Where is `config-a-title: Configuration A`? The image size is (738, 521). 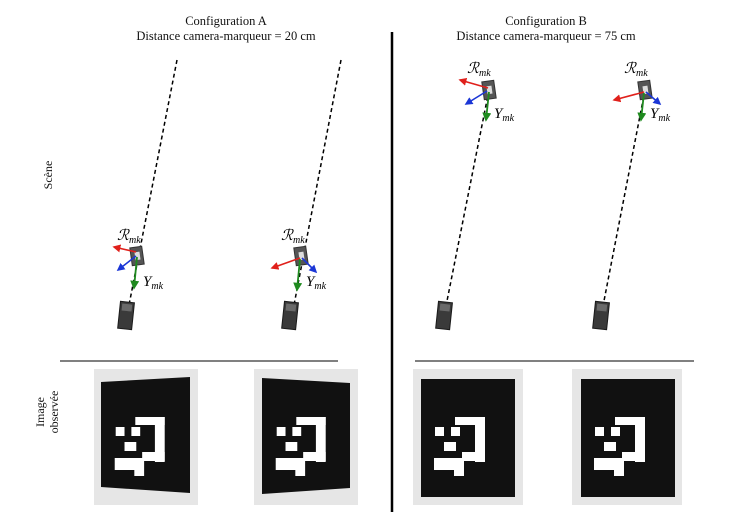
config-a-title: Configuration A is located at coordinates (226, 21).